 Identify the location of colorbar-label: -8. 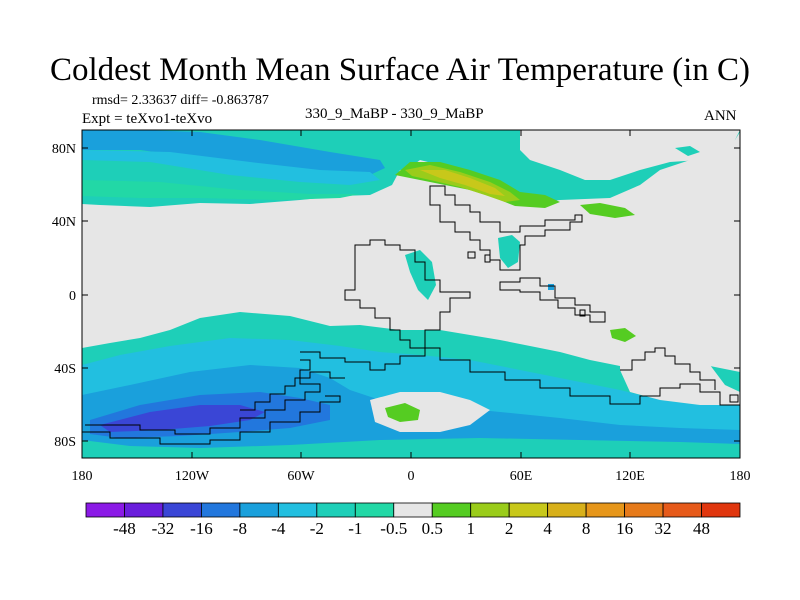
(240, 528).